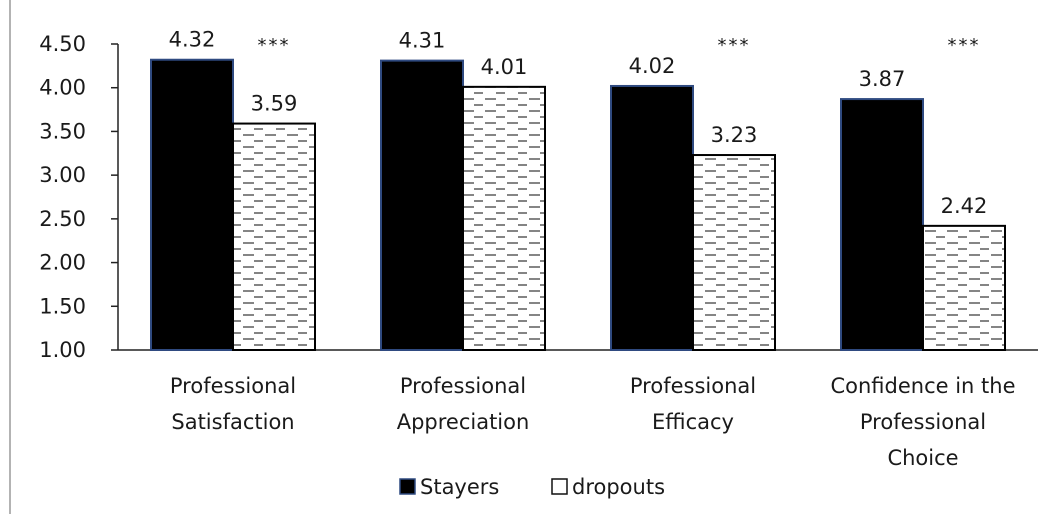 This screenshot has width=1048, height=514. What do you see at coordinates (693, 422) in the screenshot?
I see `x-category-label: Efficacy` at bounding box center [693, 422].